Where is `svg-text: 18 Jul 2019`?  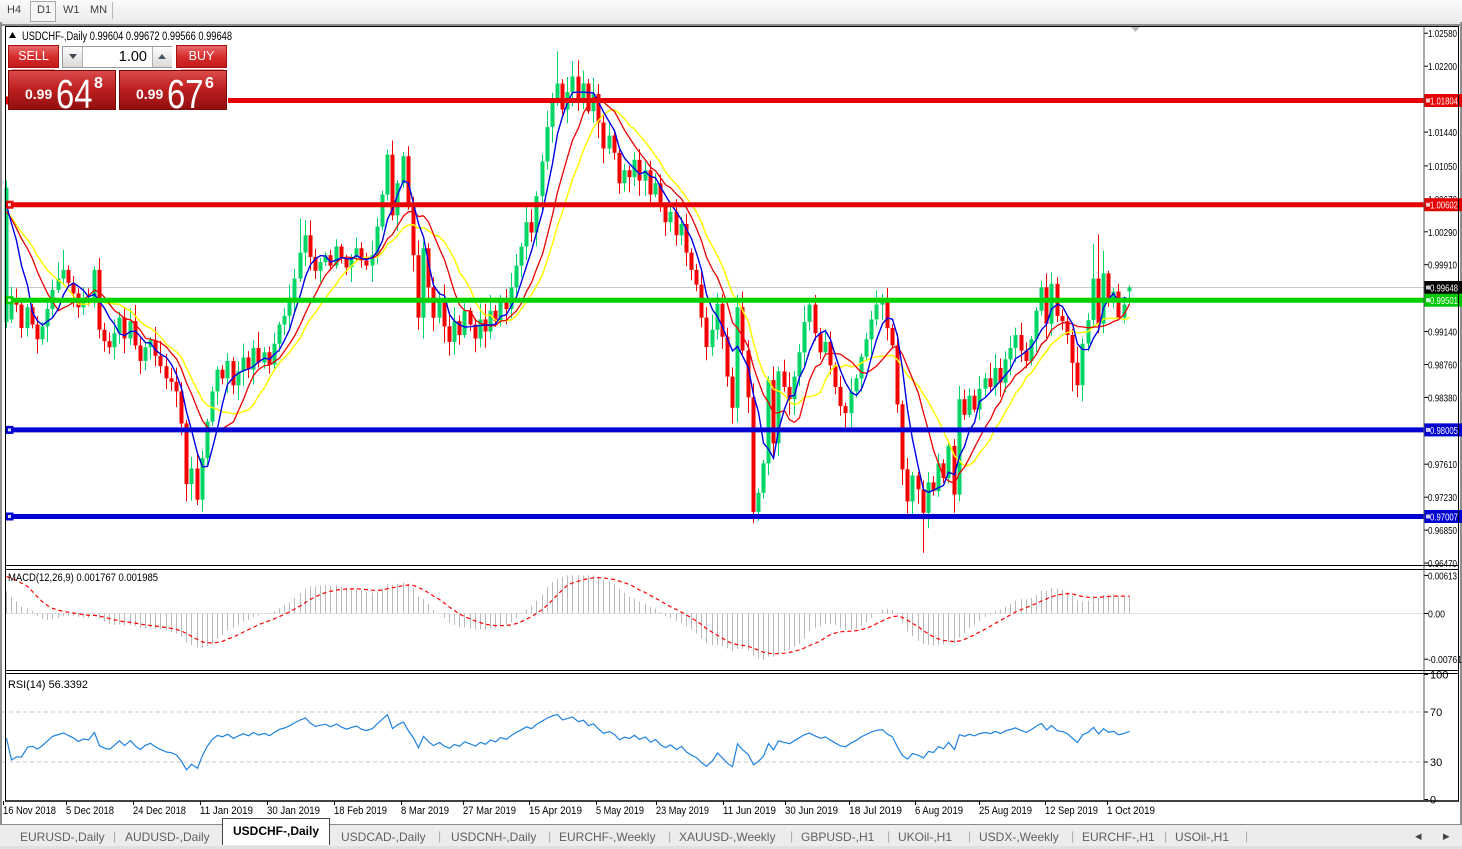
svg-text: 18 Jul 2019 is located at coordinates (875, 811).